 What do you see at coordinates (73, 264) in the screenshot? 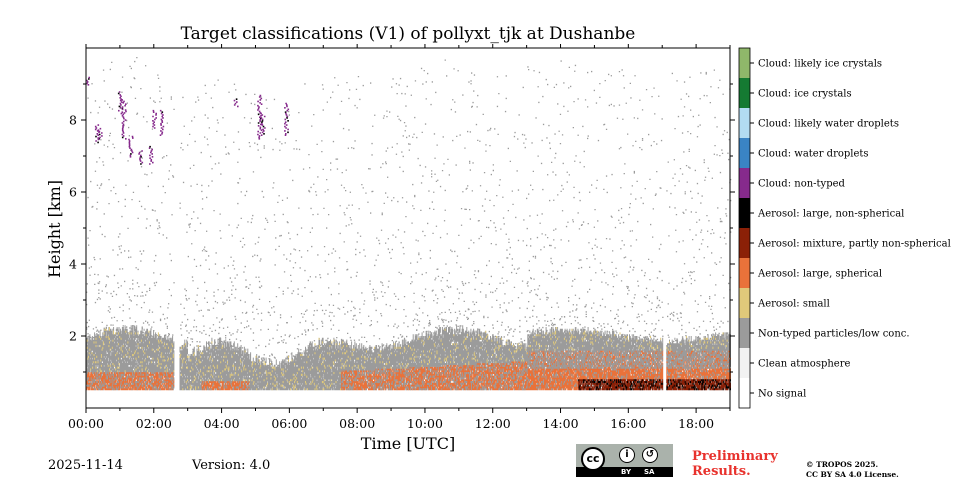
I see `y-tick-label: 4` at bounding box center [73, 264].